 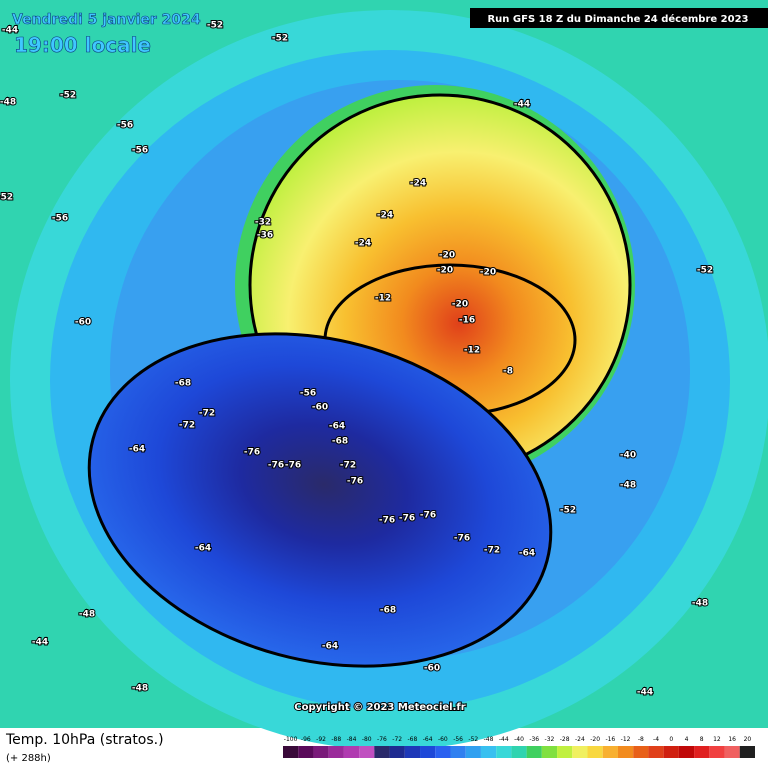 What do you see at coordinates (397, 739) in the screenshot?
I see `legend-label: -72` at bounding box center [397, 739].